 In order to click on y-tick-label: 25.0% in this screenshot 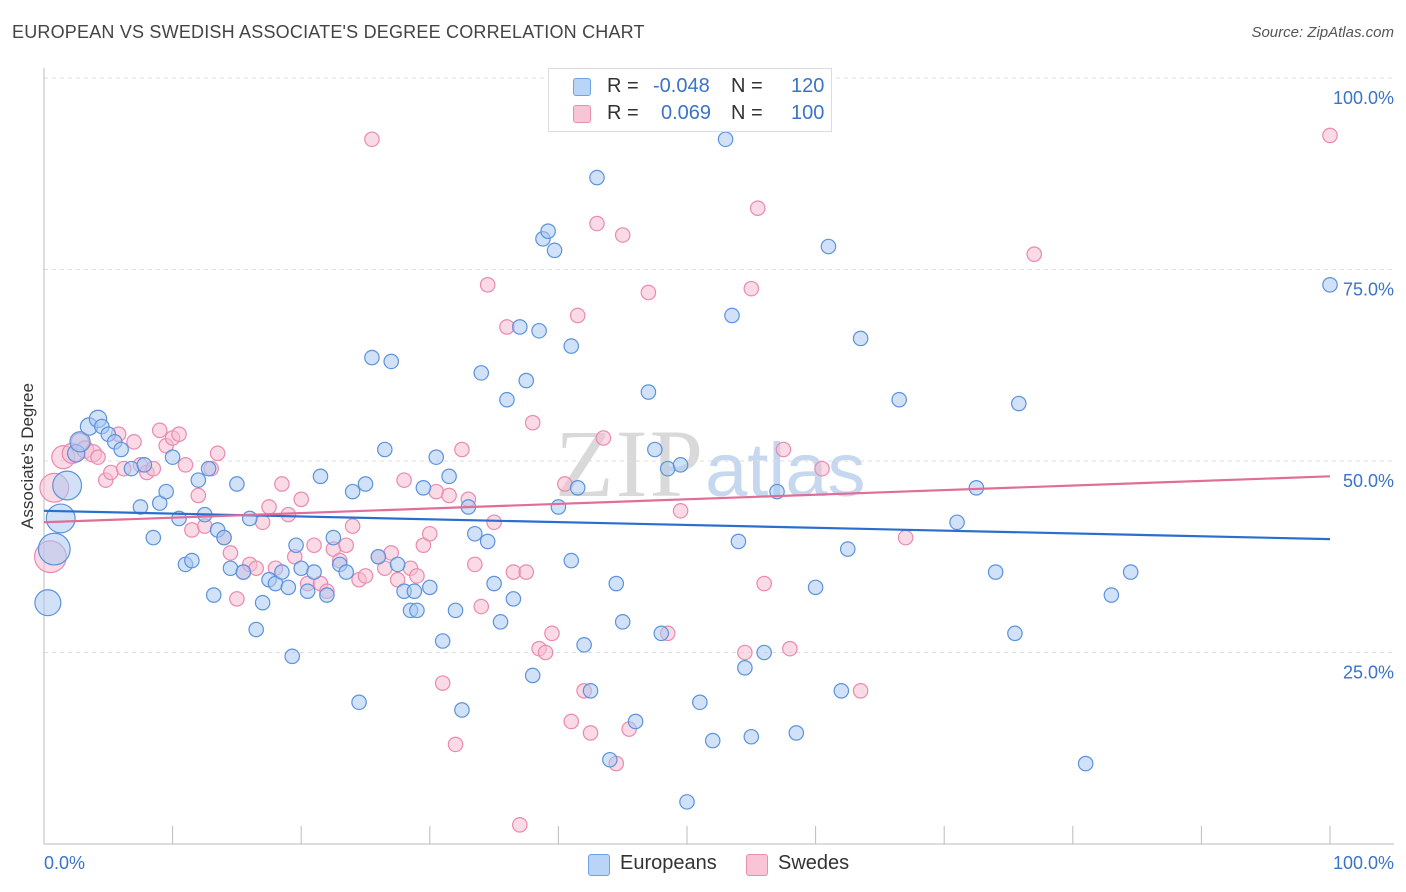, I will do `click(1368, 673)`.